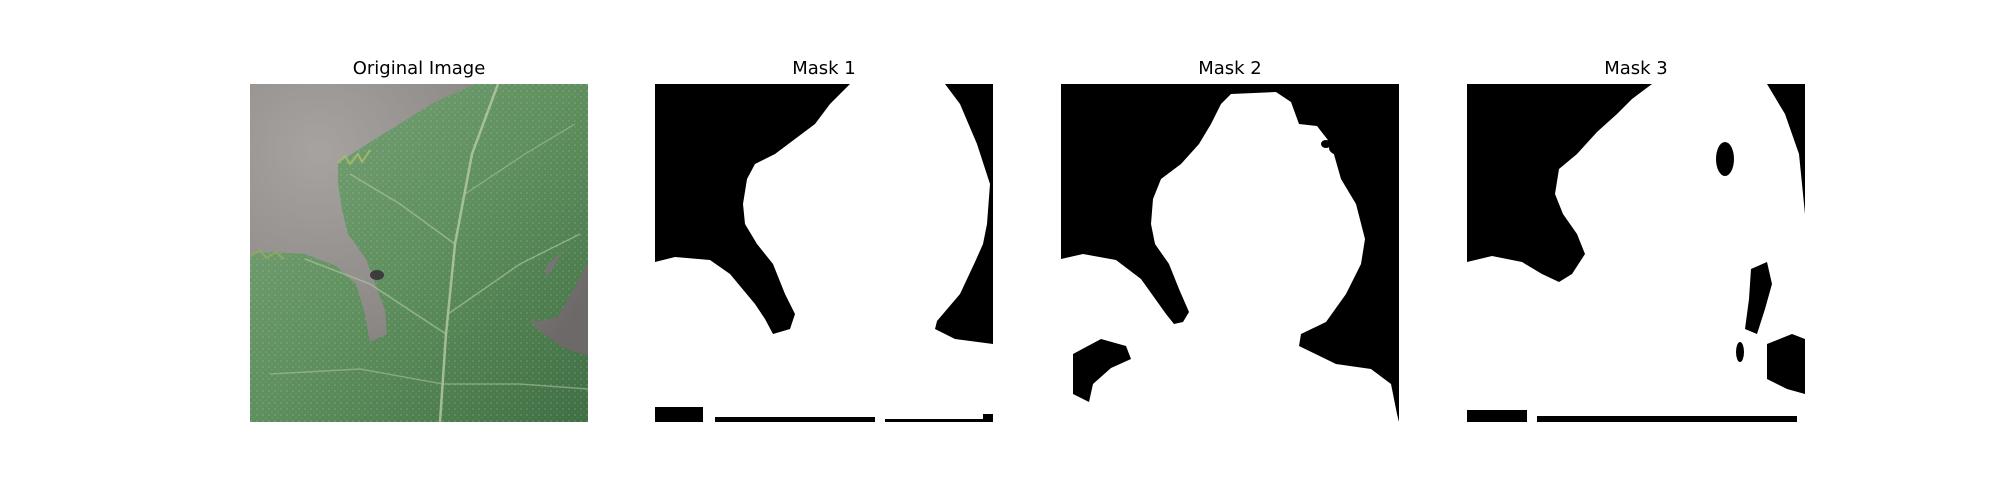  Describe the element at coordinates (824, 68) in the screenshot. I see `panel-title: Mask 1` at that location.